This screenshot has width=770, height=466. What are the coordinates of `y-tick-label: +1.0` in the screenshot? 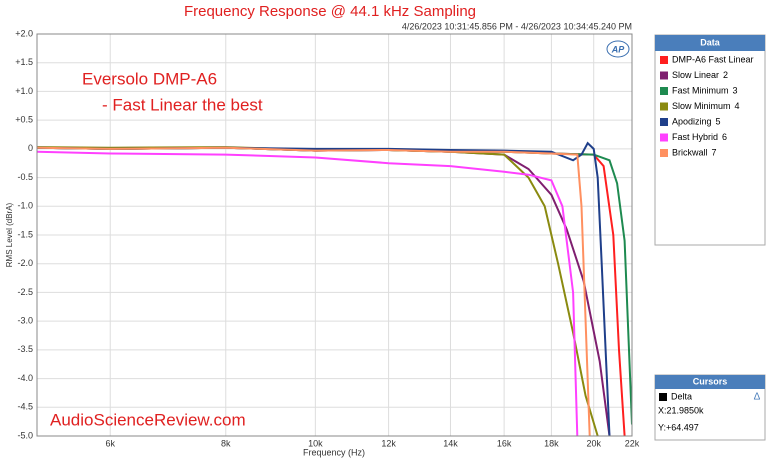 It's located at (24, 91).